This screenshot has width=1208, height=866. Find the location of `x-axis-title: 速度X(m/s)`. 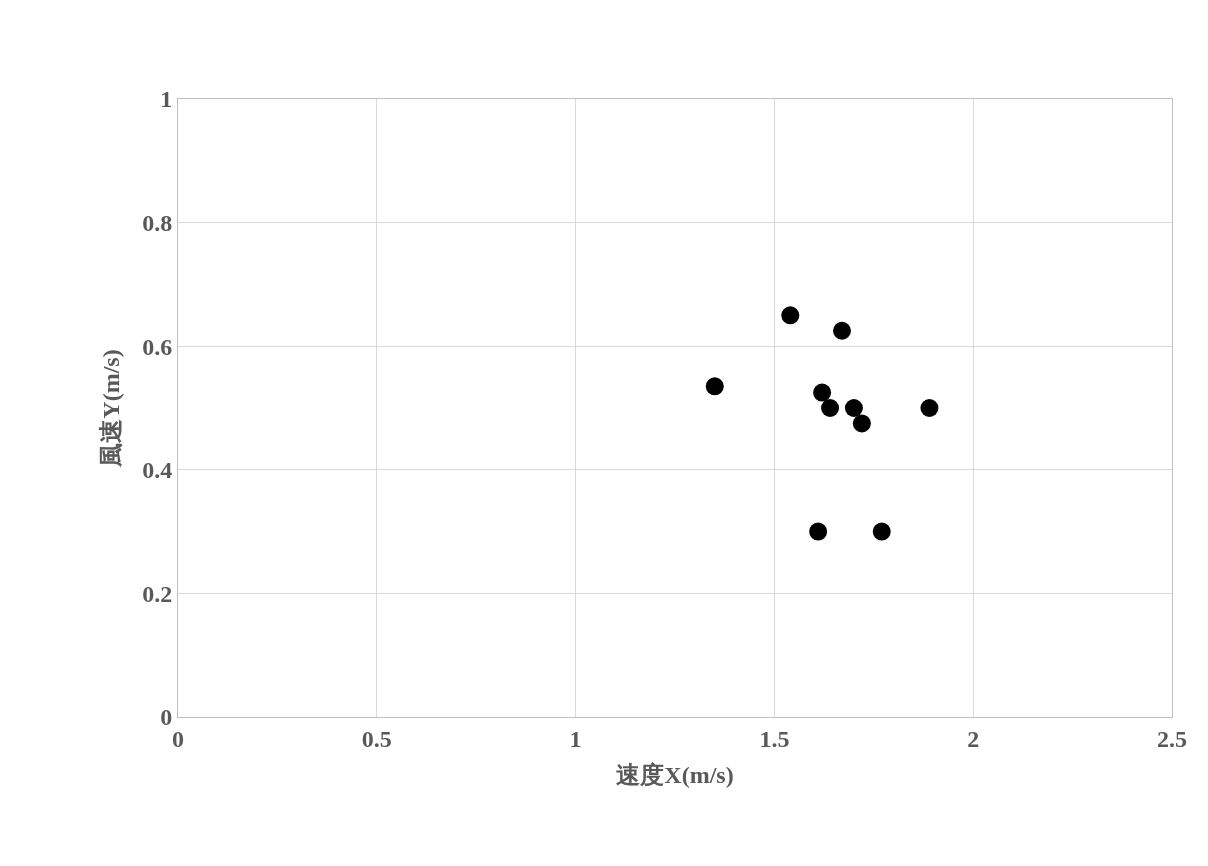

x-axis-title: 速度X(m/s) is located at coordinates (675, 775).